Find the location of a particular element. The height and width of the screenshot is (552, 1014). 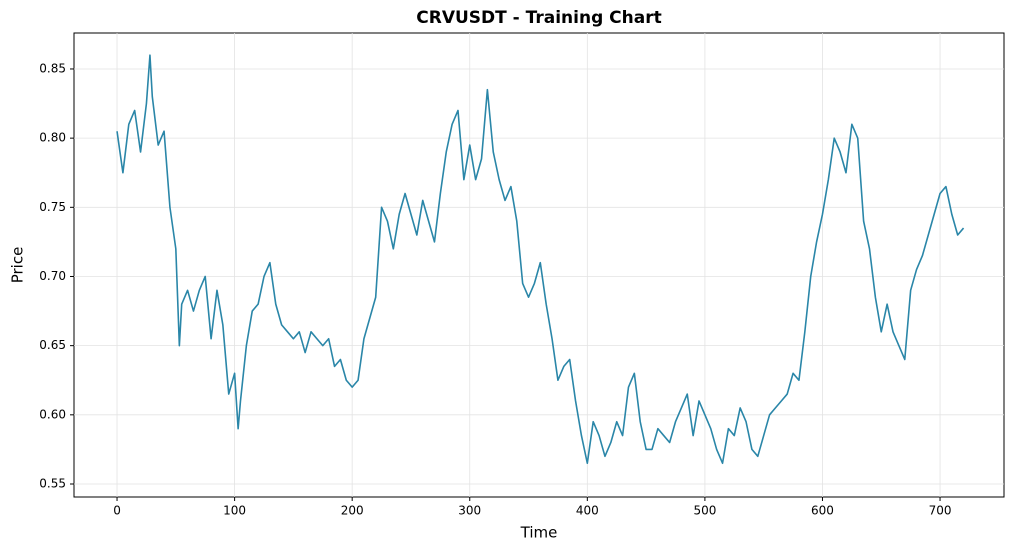

y-tick-label: 0.60 is located at coordinates (52, 414).